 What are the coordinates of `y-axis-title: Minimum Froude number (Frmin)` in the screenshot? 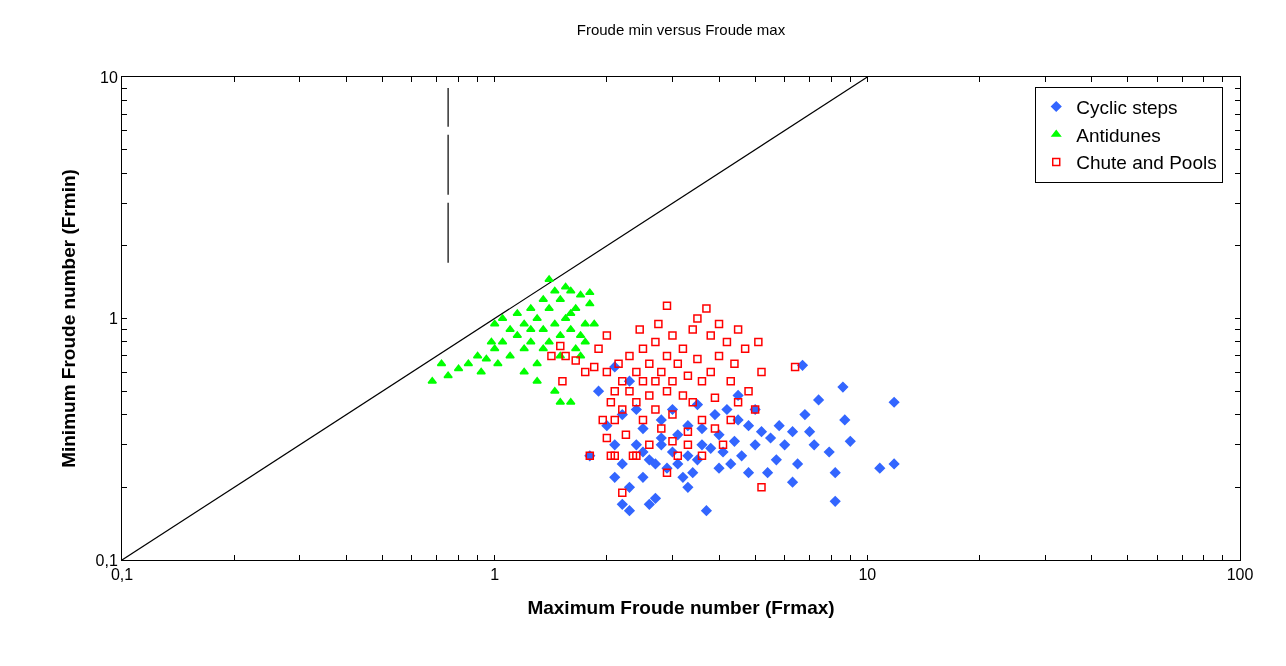 It's located at (69, 318).